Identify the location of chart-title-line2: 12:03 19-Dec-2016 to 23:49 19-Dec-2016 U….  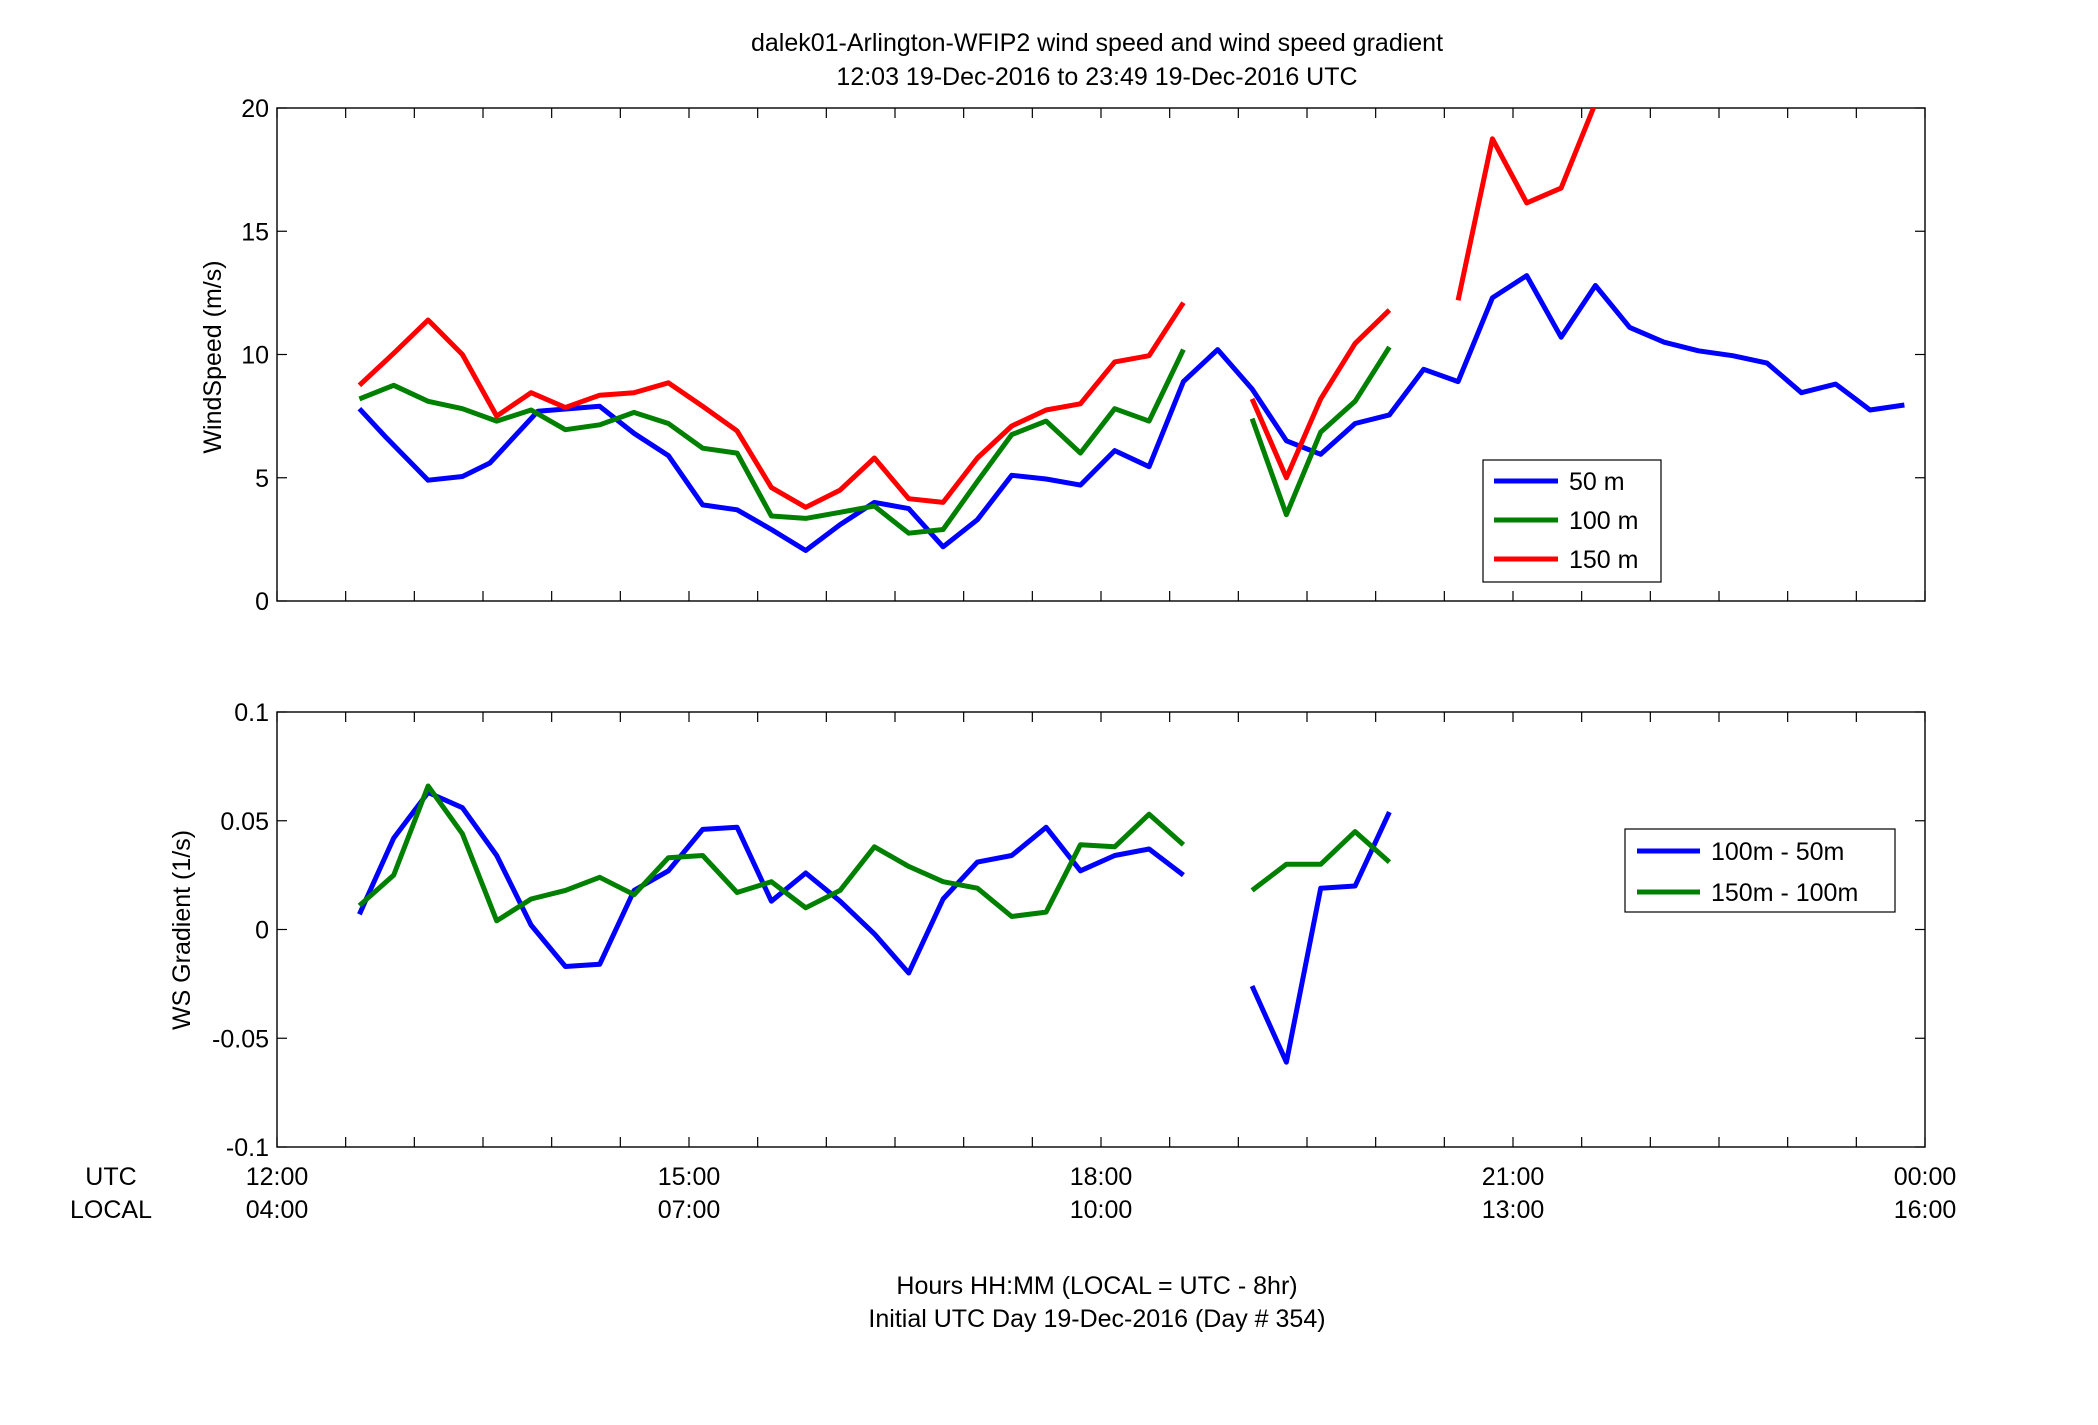
(1096, 77).